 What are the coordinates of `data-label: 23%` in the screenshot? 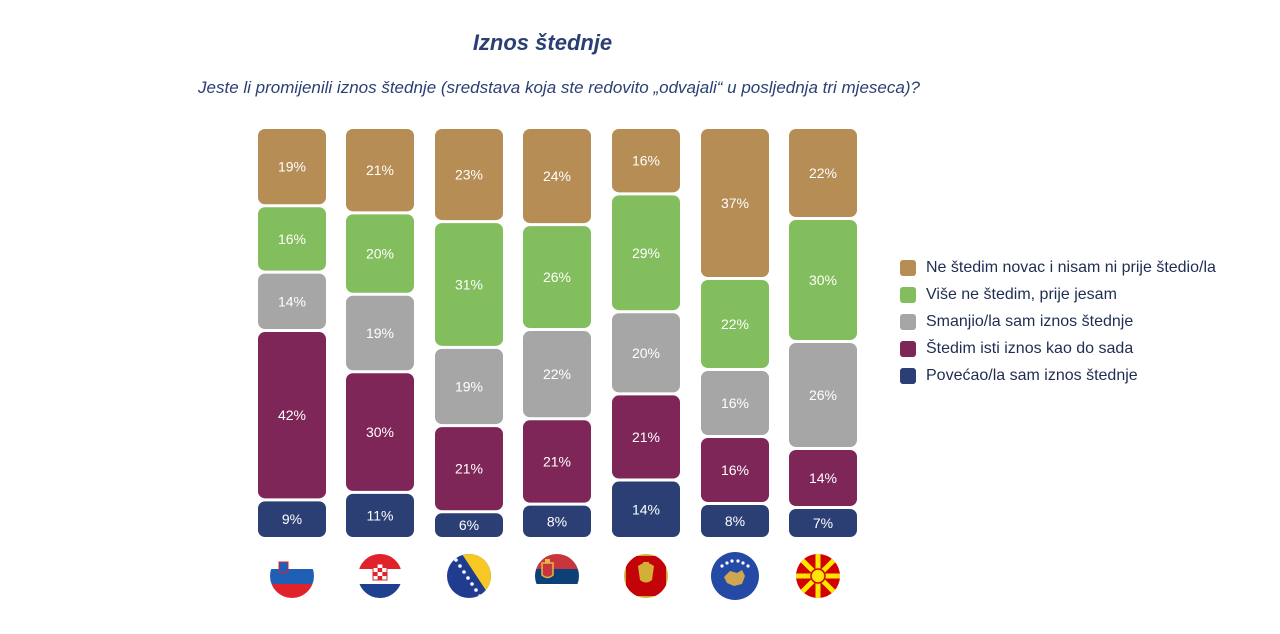 It's located at (469, 175).